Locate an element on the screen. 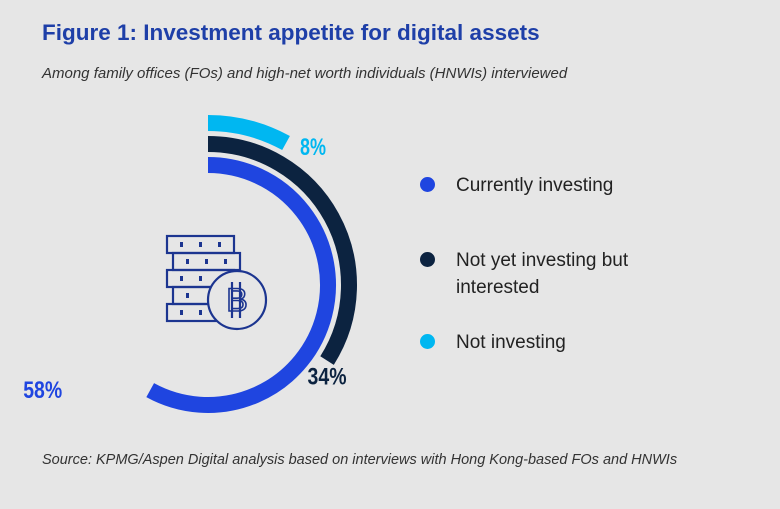  legend-label: Not yet investing but interested is located at coordinates (542, 274).